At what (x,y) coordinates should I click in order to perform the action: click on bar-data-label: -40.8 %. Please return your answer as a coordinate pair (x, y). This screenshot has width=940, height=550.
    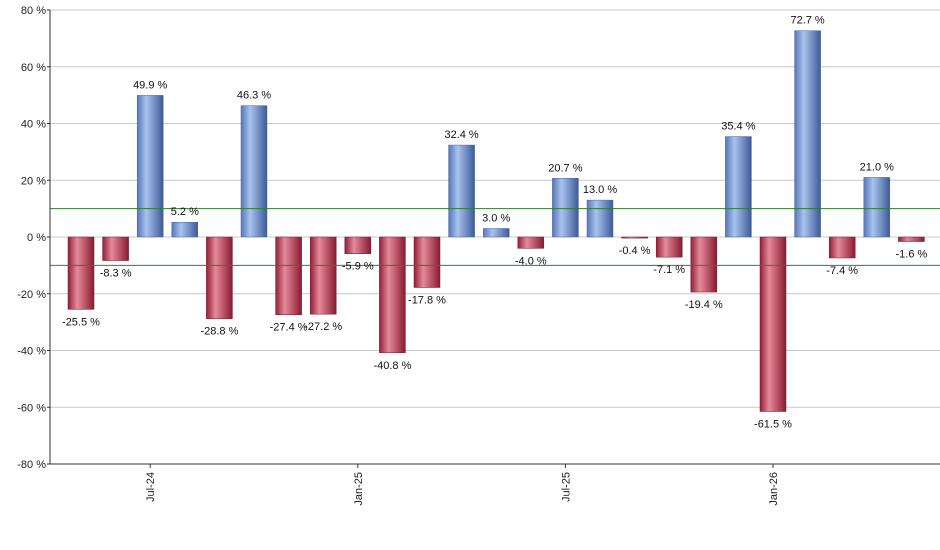
    Looking at the image, I should click on (392, 366).